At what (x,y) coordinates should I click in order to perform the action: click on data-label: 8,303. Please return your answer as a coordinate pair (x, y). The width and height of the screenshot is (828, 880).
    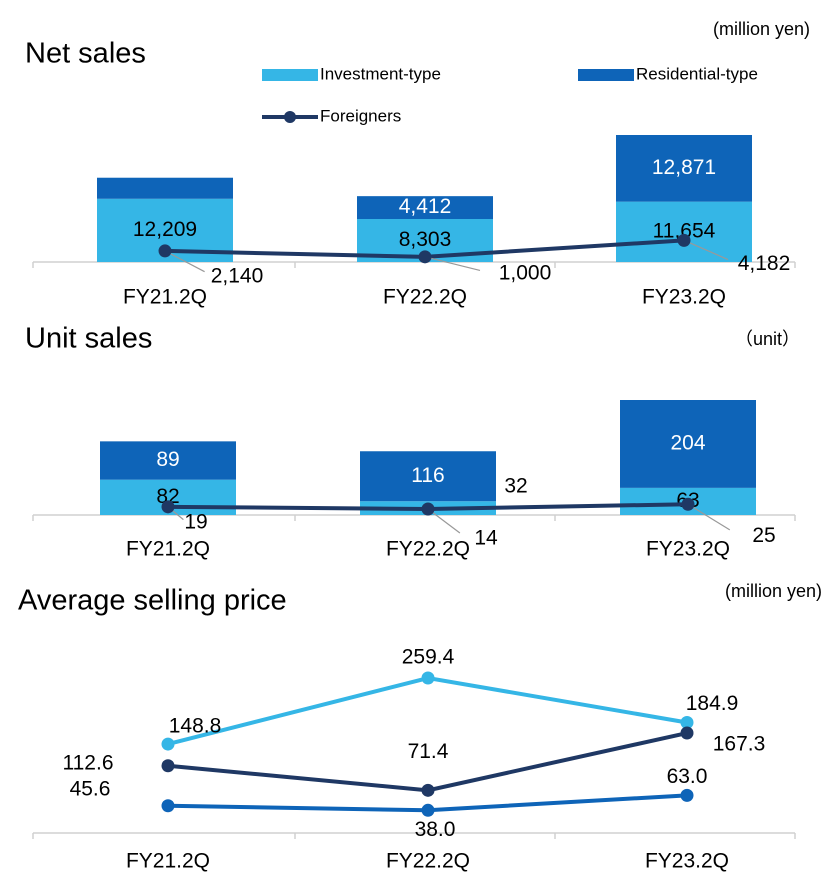
    Looking at the image, I should click on (425, 239).